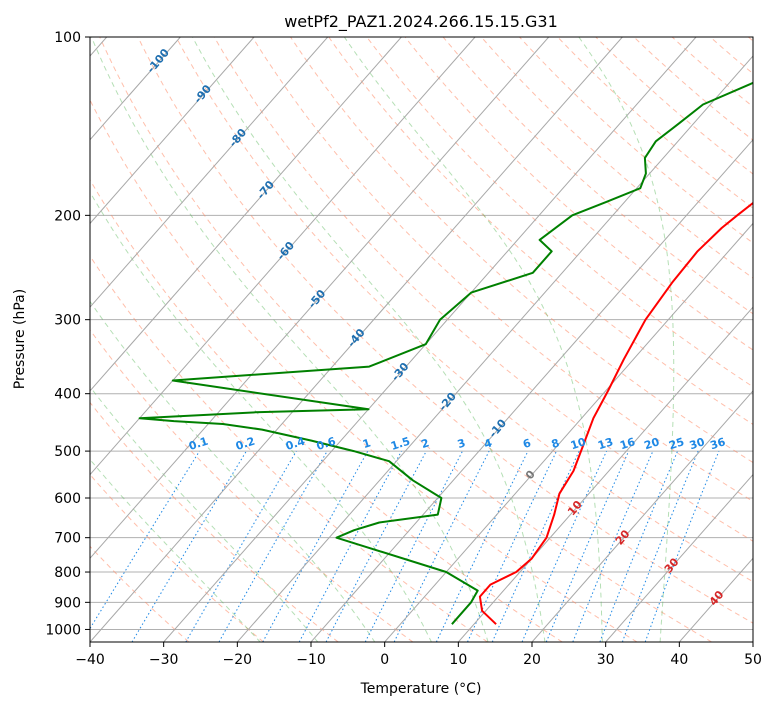 The image size is (775, 712). Describe the element at coordinates (458, 660) in the screenshot. I see `x-tick-label: 10` at that location.